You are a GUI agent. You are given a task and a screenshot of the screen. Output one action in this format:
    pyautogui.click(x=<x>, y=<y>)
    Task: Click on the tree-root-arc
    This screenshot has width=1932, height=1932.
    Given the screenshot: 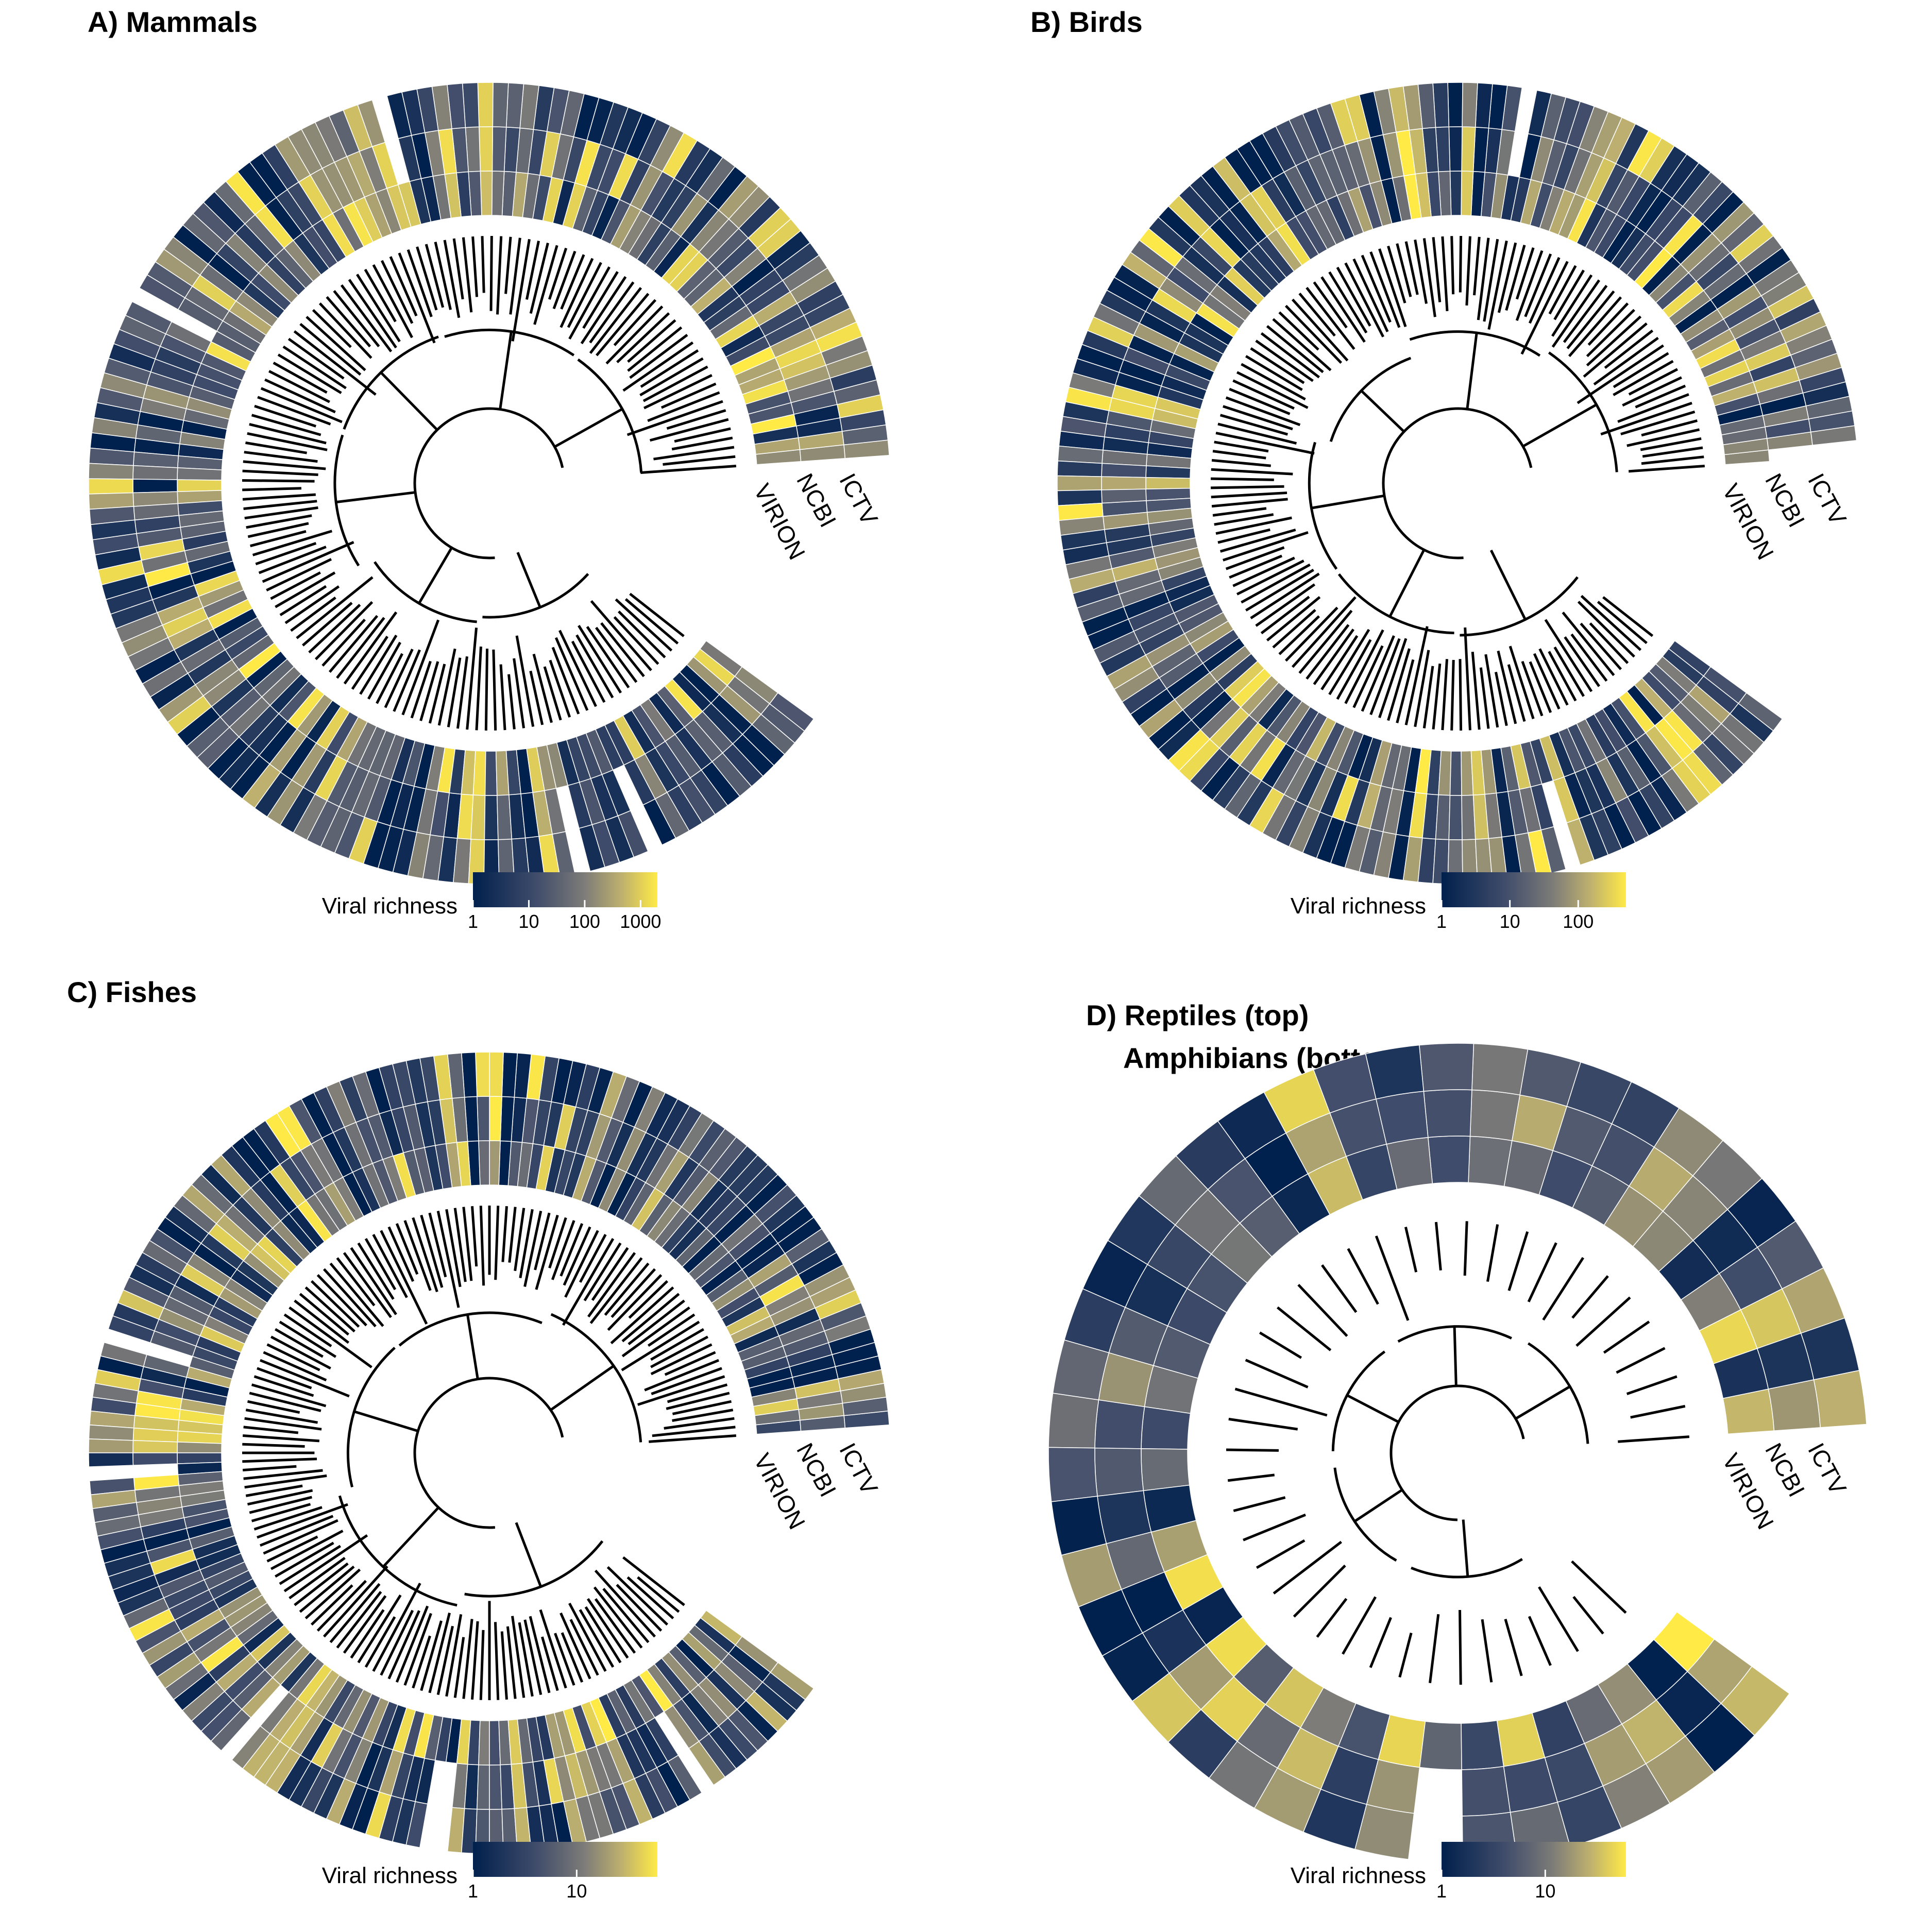 What is the action you would take?
    pyautogui.click(x=488, y=483)
    